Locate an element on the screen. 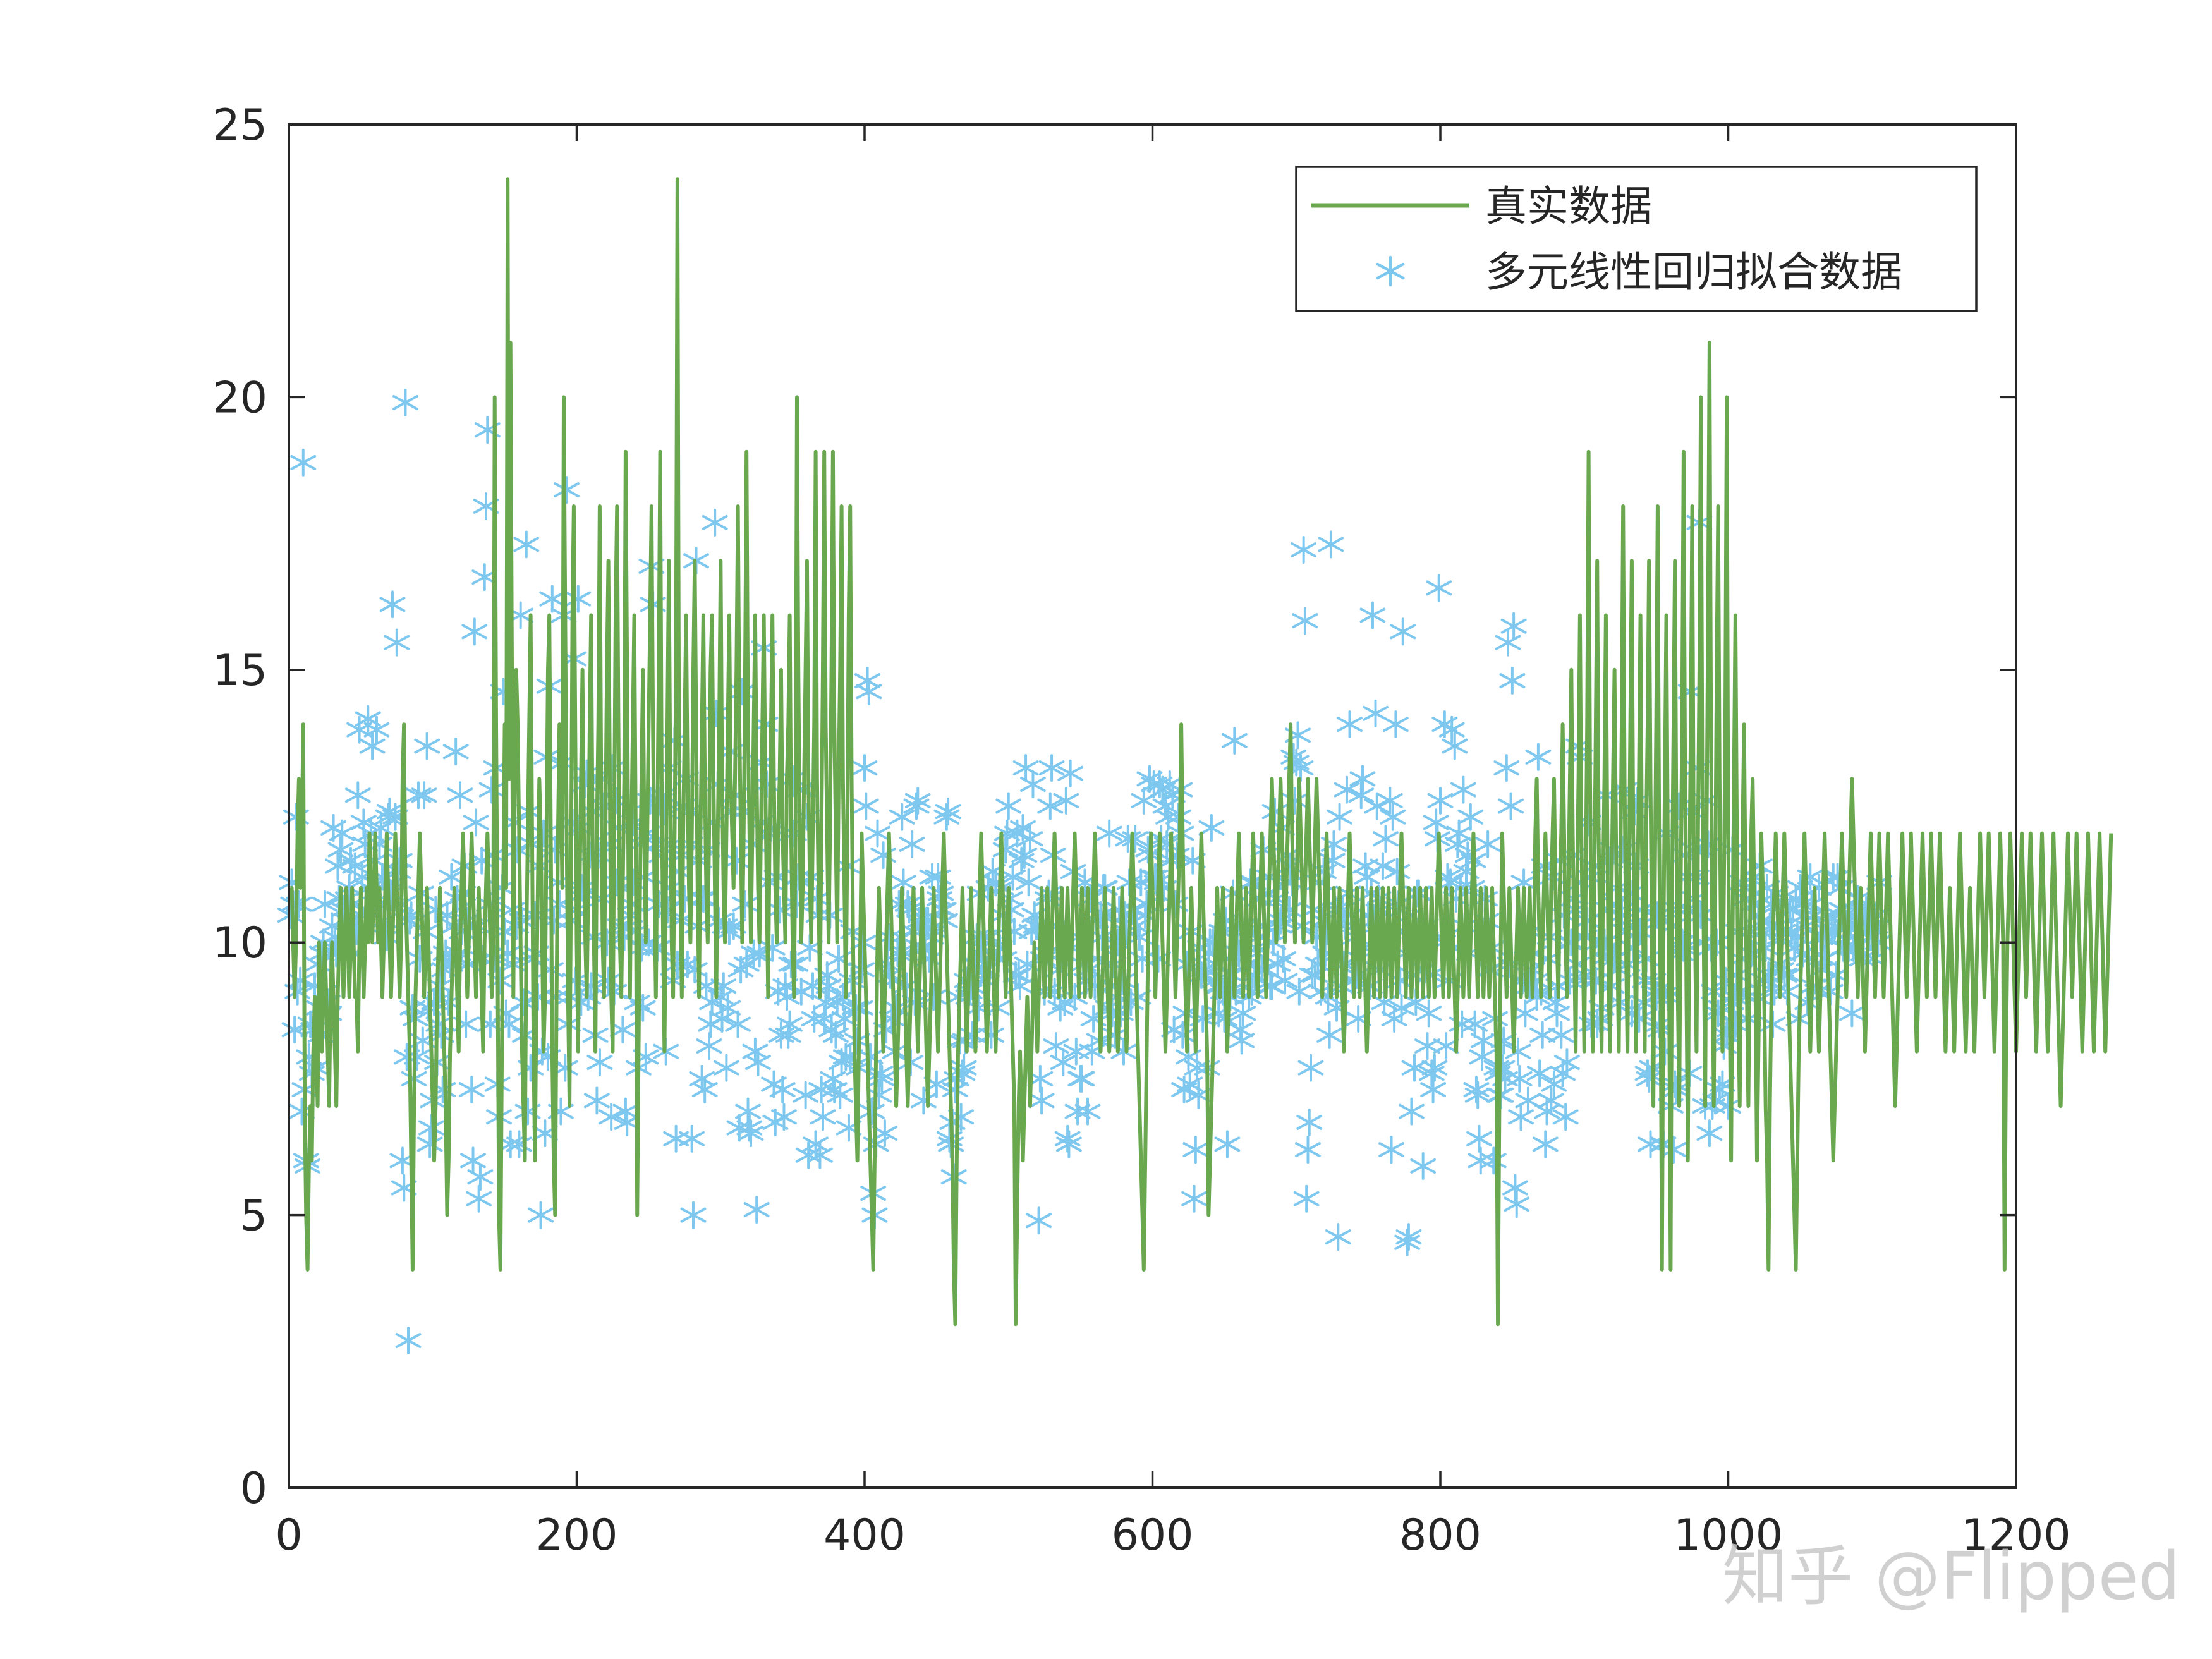  x-tick-label: 400 is located at coordinates (864, 1535).